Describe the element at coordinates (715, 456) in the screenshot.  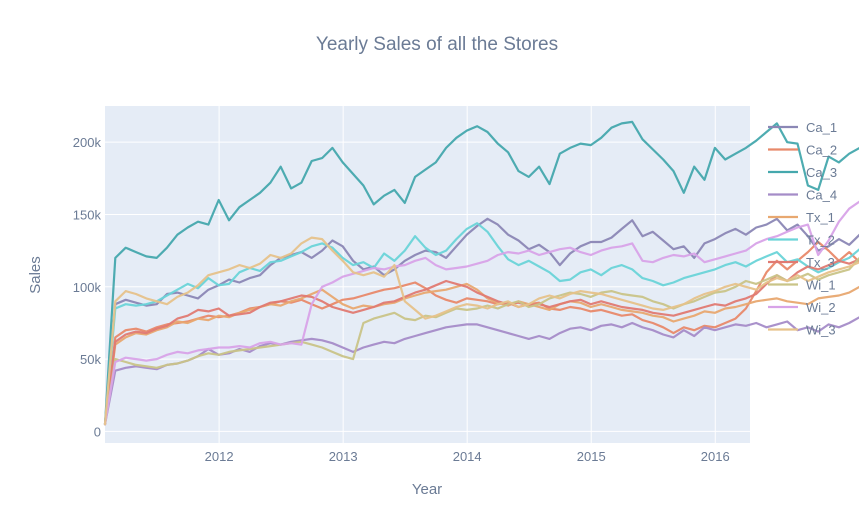
I see `x-tick-label: 2016` at that location.